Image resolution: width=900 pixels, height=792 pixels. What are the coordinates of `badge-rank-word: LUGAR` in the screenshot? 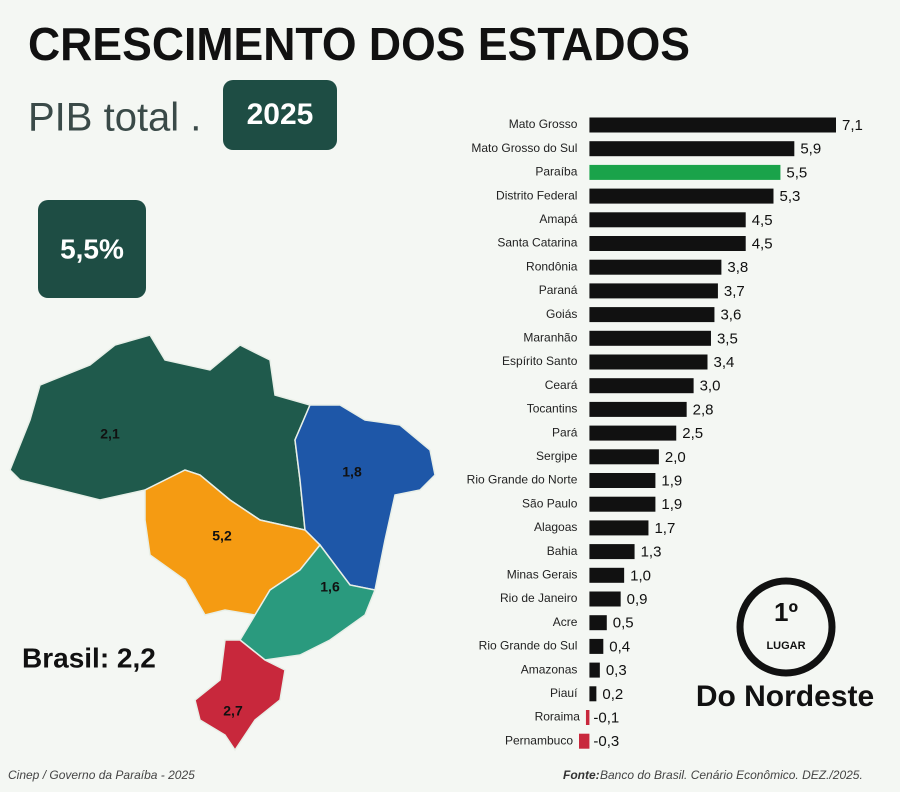 It's located at (785, 646).